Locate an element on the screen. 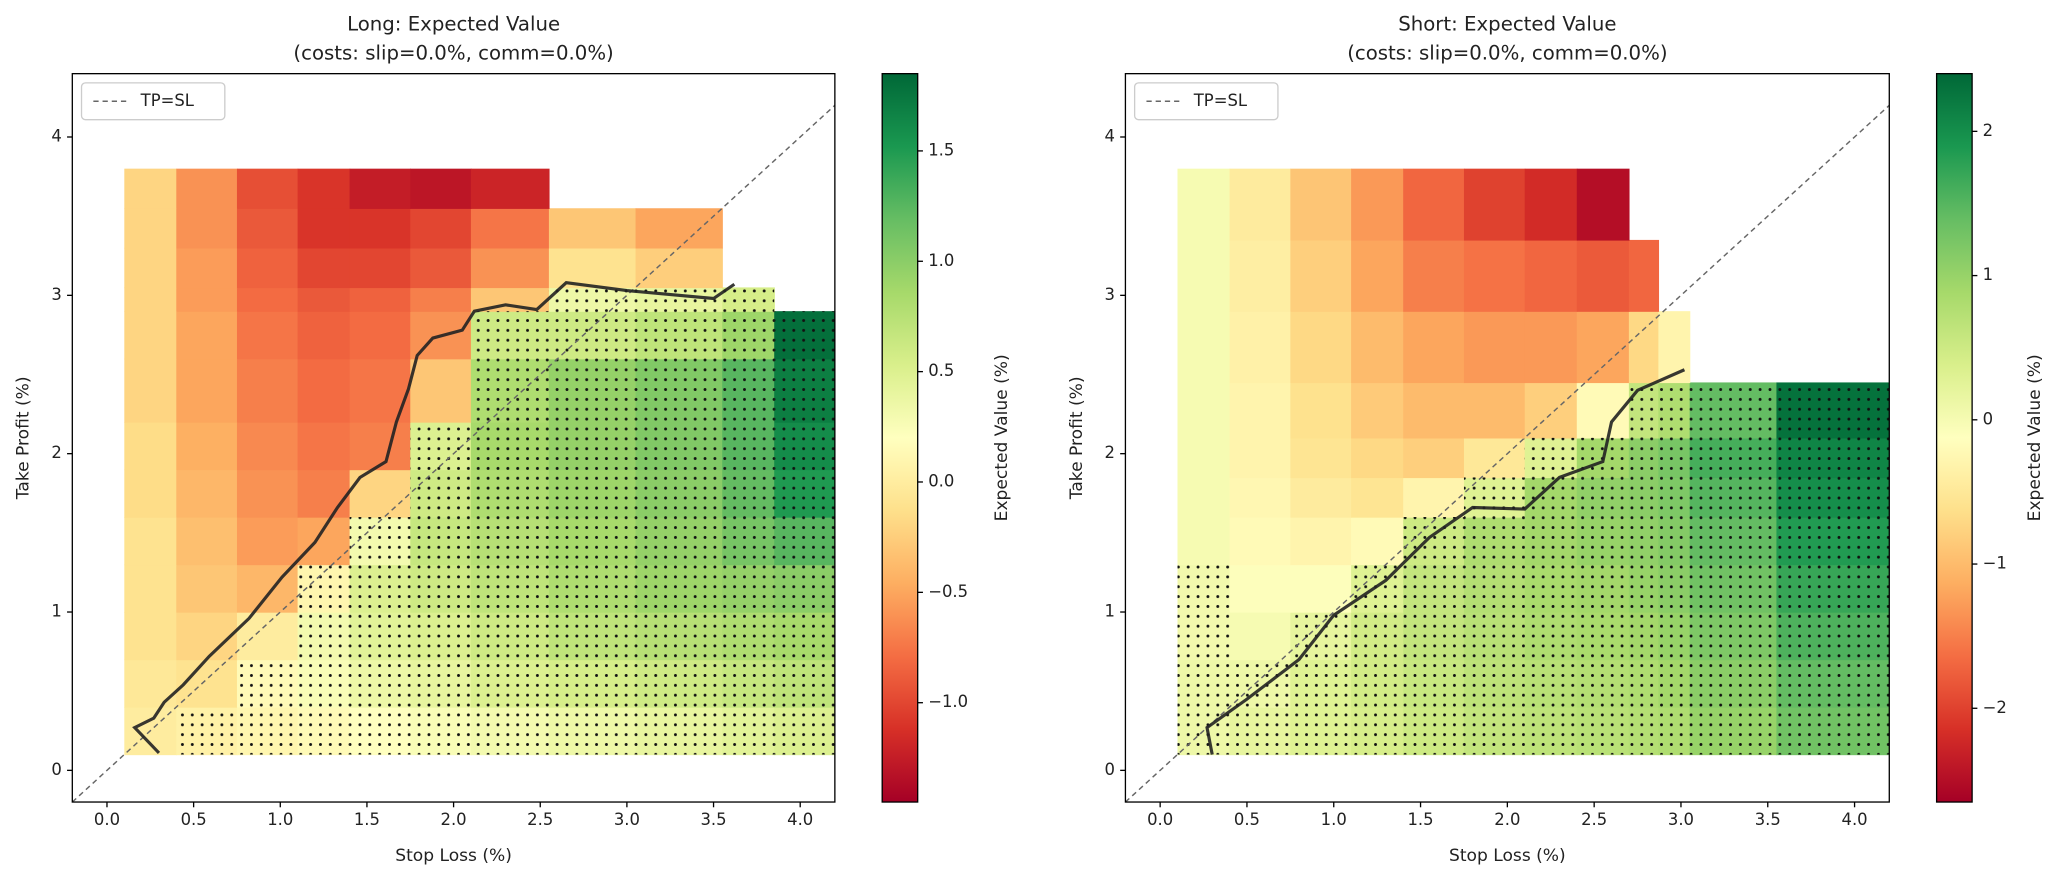 The image size is (2051, 877). x-tick-label: 4.0 is located at coordinates (800, 819).